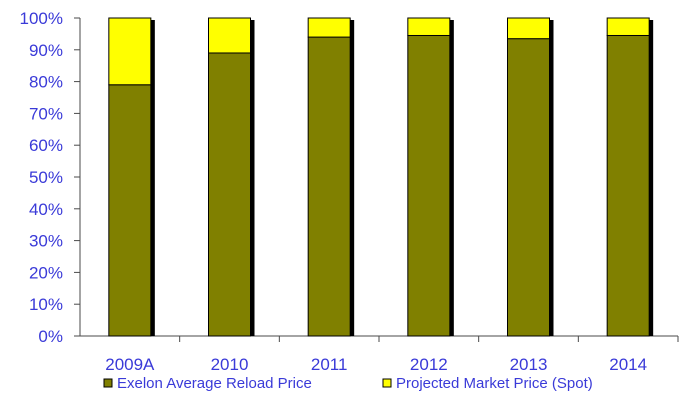  Describe the element at coordinates (46, 50) in the screenshot. I see `y-tick-label: 90%` at that location.